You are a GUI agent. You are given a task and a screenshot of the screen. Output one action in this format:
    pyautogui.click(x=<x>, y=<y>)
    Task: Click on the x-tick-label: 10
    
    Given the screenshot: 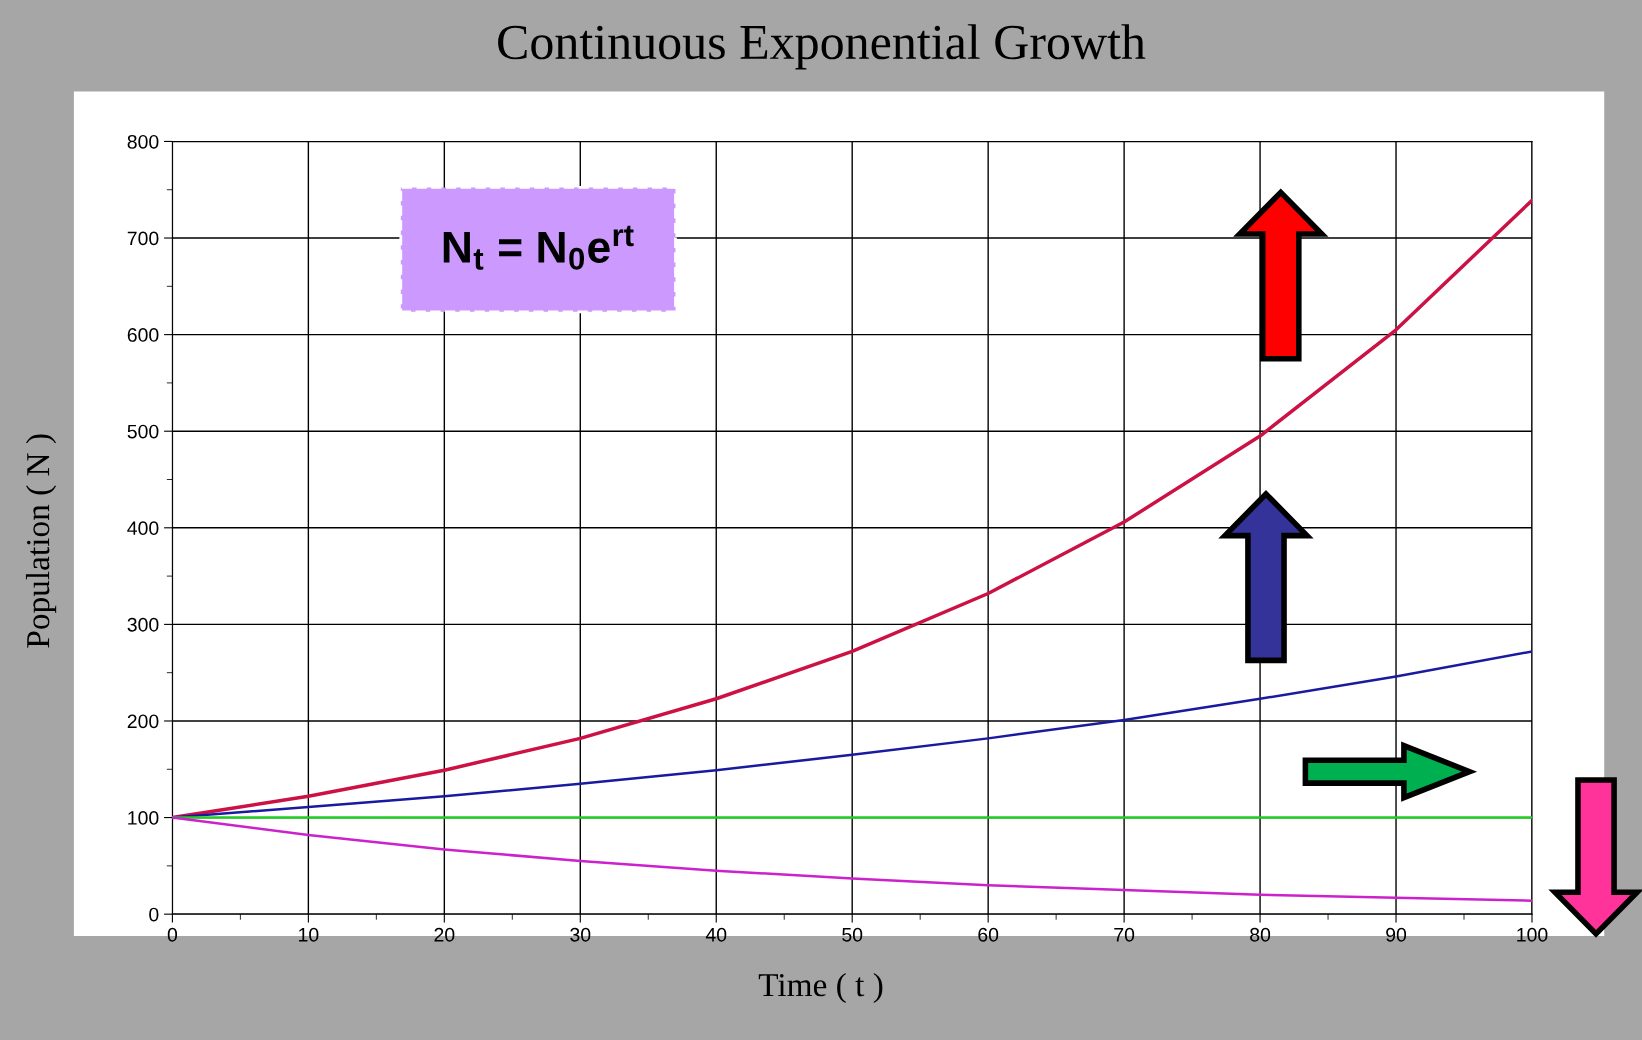 What is the action you would take?
    pyautogui.click(x=309, y=934)
    